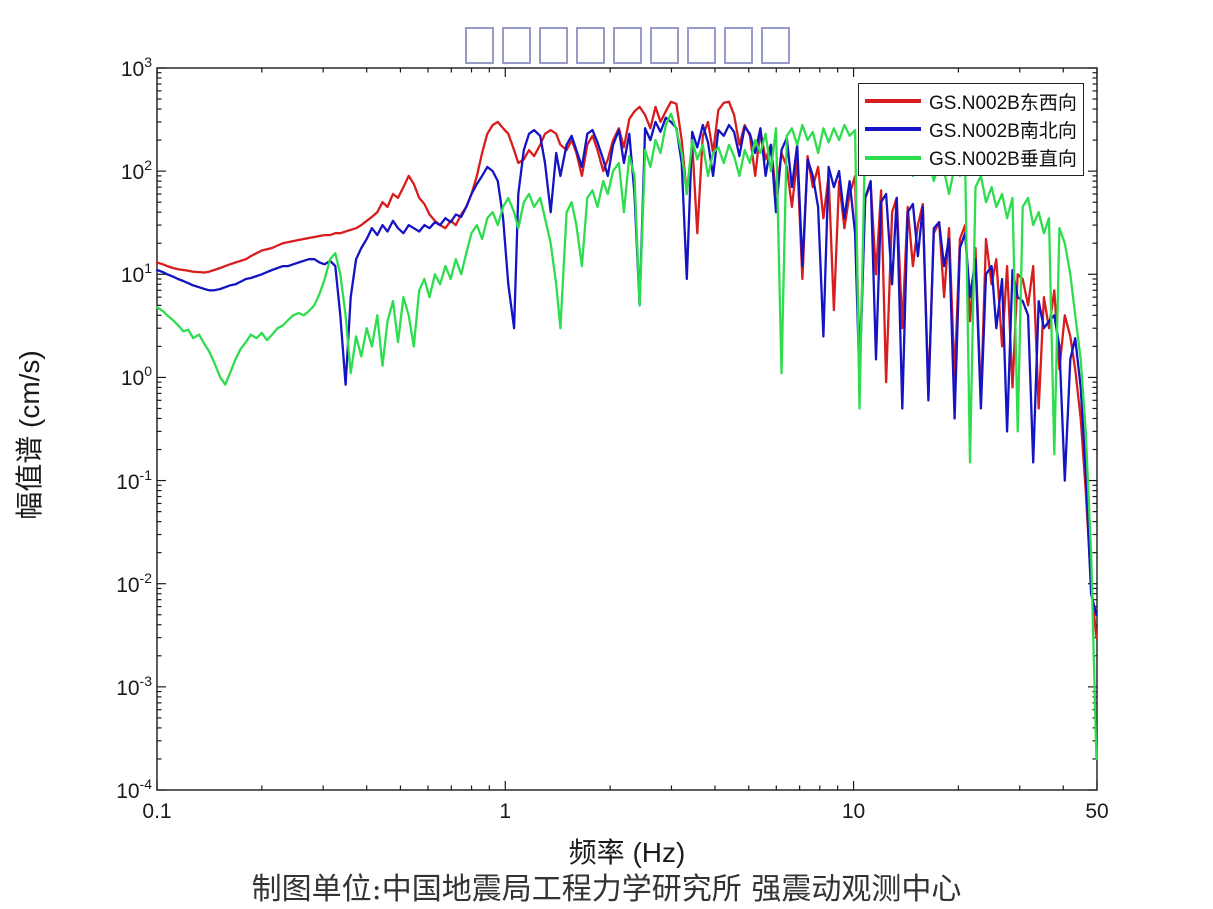 Image resolution: width=1213 pixels, height=909 pixels. What do you see at coordinates (1003, 131) in the screenshot?
I see `legend-label: GS.N002B南北向` at bounding box center [1003, 131].